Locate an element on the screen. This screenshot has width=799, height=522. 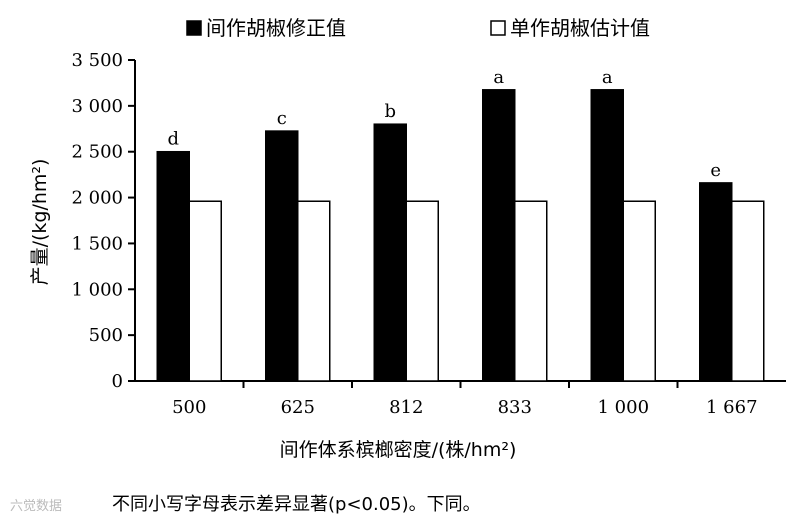
x-tick-label: 625 is located at coordinates (298, 407).